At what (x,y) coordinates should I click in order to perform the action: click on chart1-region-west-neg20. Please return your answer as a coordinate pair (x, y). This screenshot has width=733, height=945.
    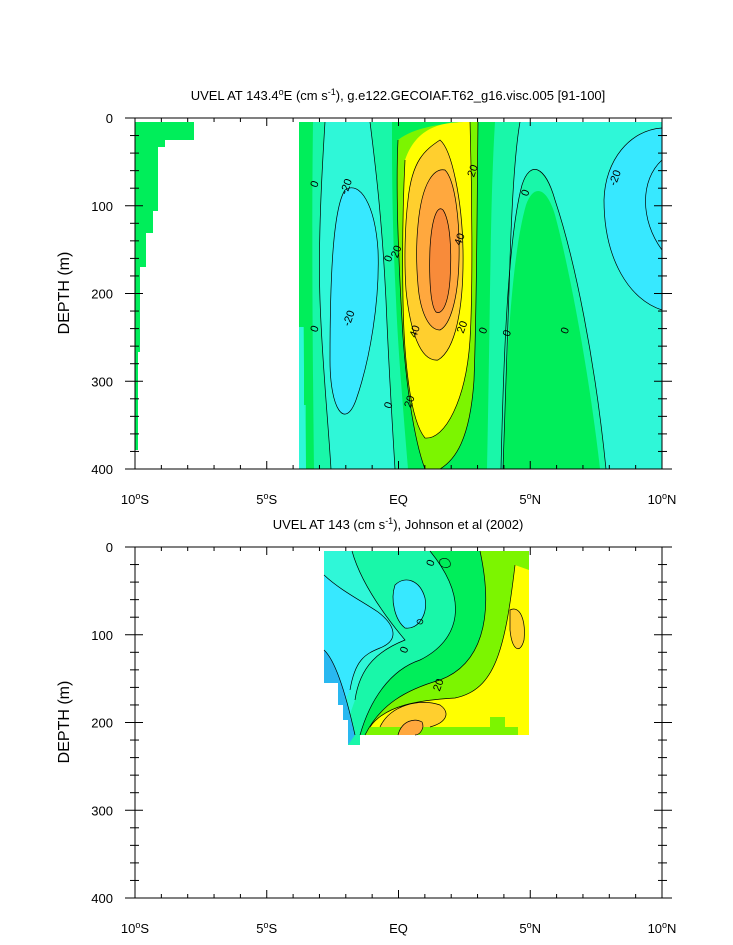
    Looking at the image, I should click on (354, 301).